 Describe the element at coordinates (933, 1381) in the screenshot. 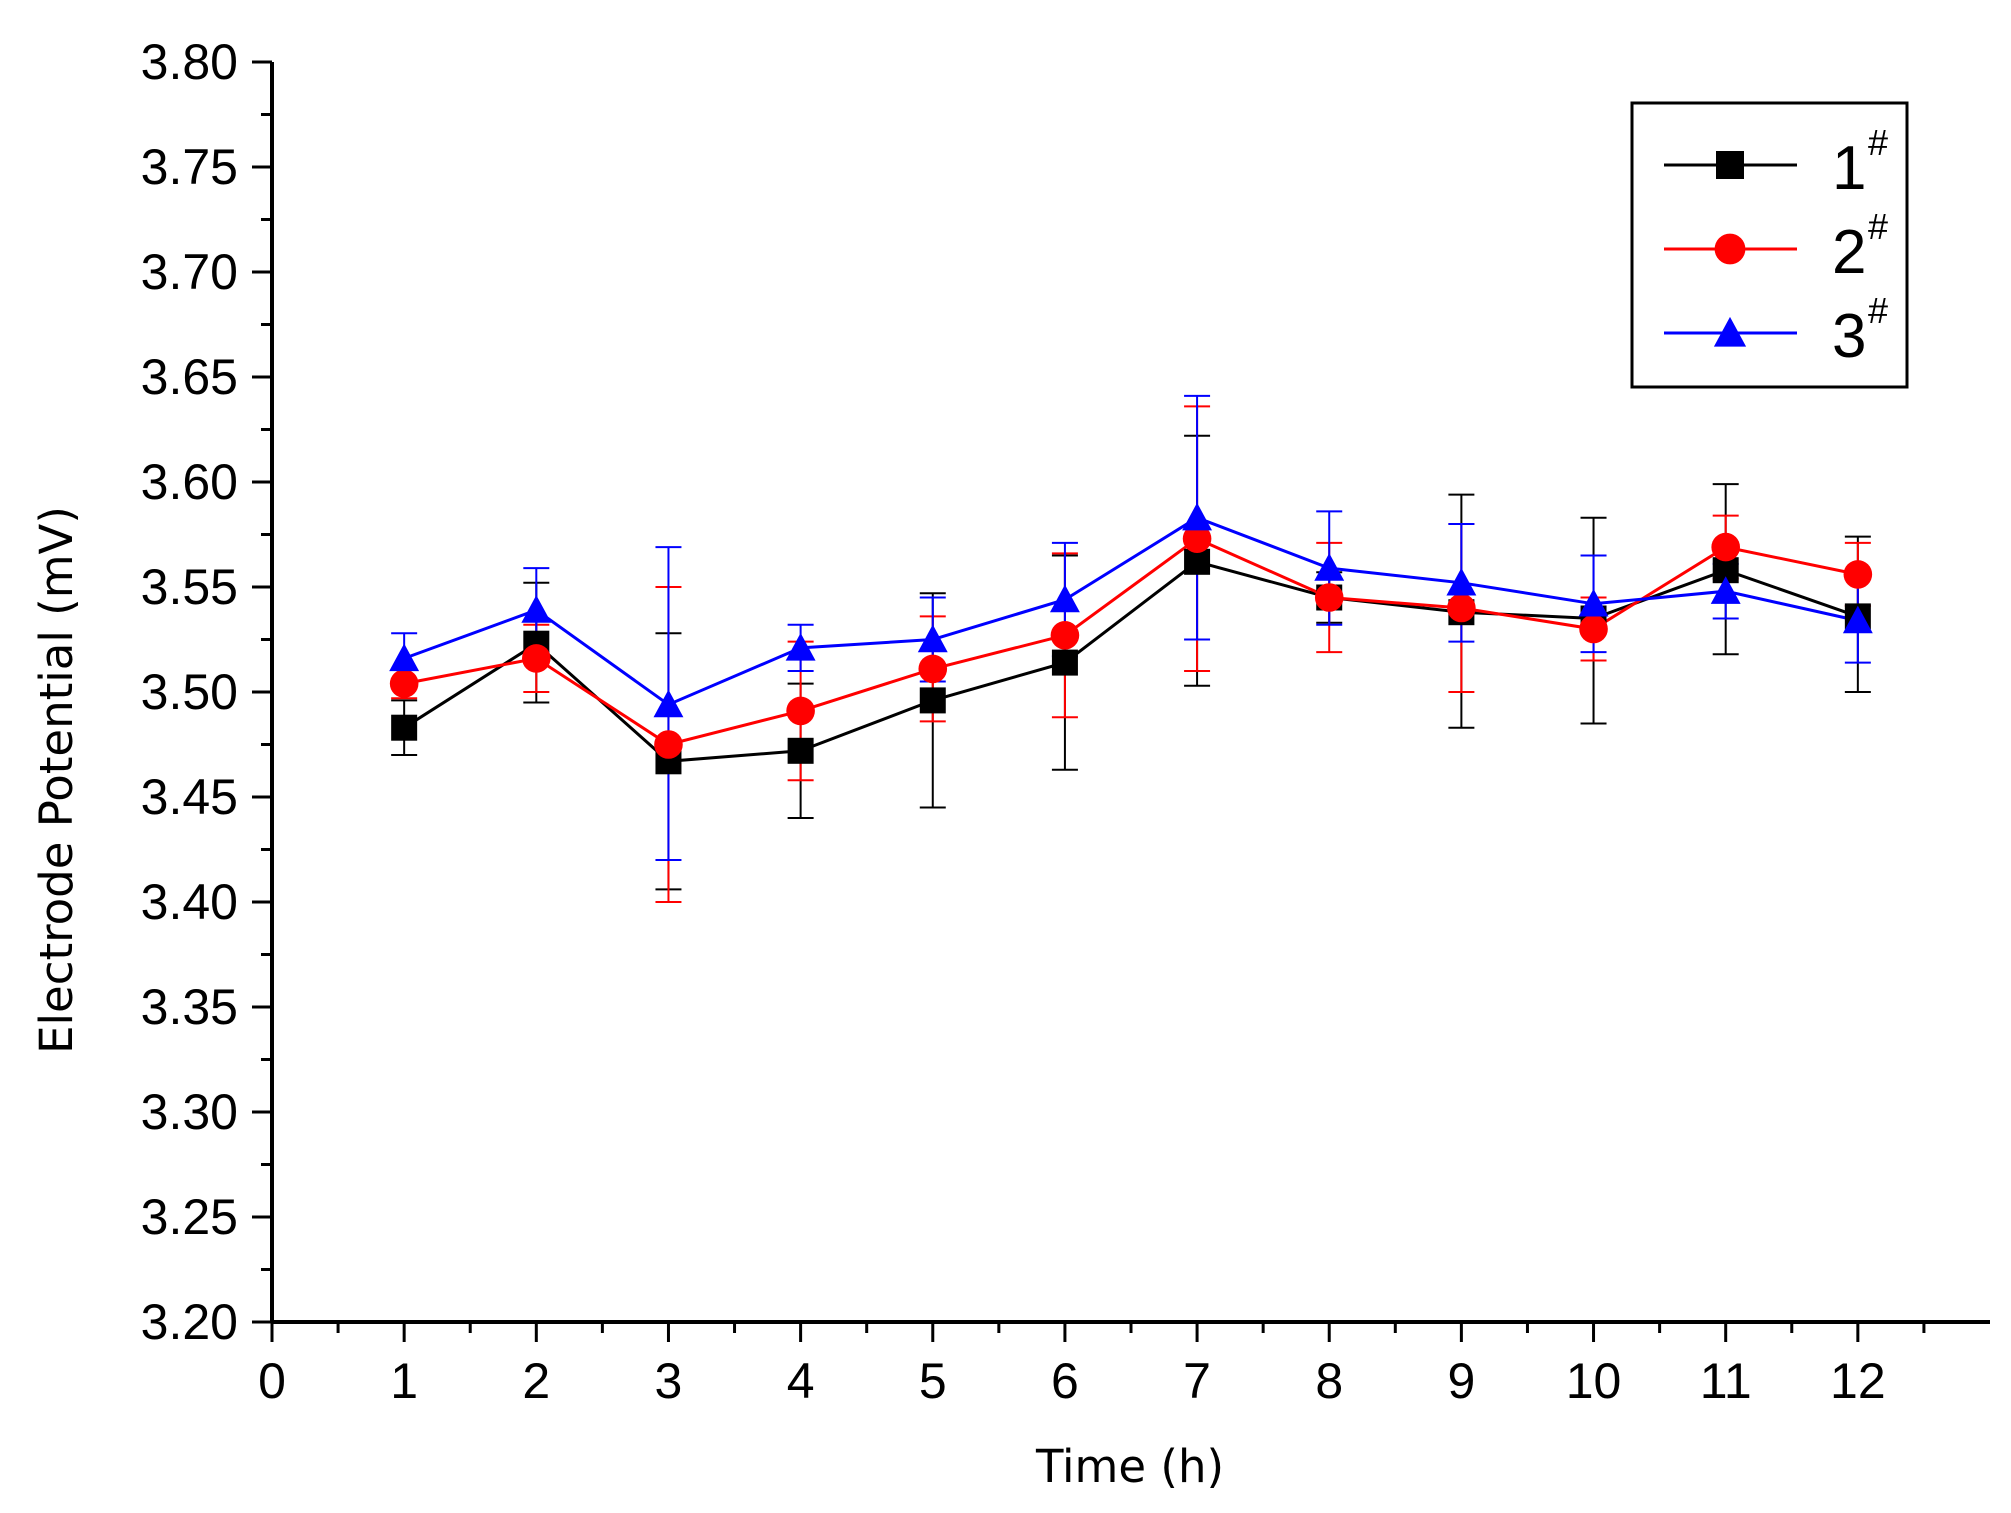

I see `x-tick-label: 5` at that location.